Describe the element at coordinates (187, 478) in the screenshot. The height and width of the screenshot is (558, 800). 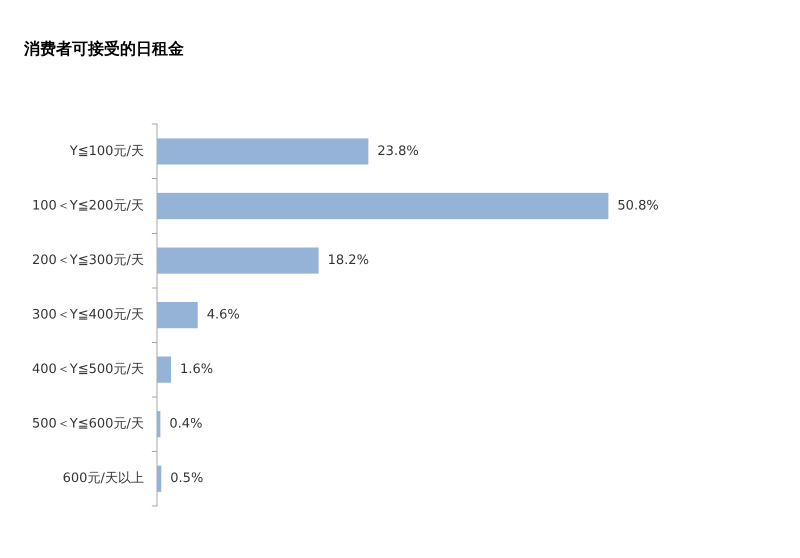
I see `data-label: 0.5%` at that location.